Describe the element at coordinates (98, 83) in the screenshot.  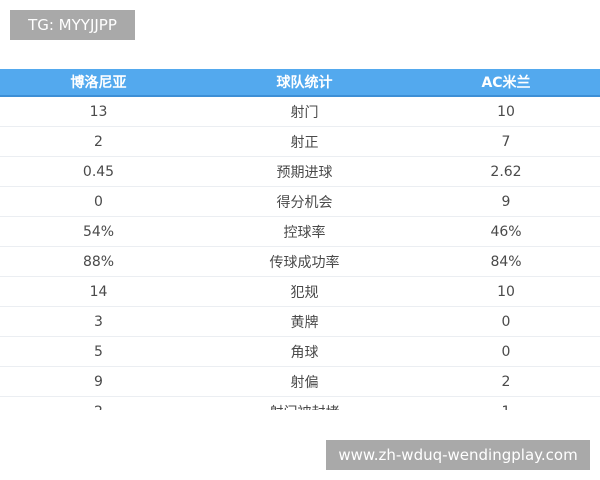
I see `header-home-team: 博洛尼亚` at that location.